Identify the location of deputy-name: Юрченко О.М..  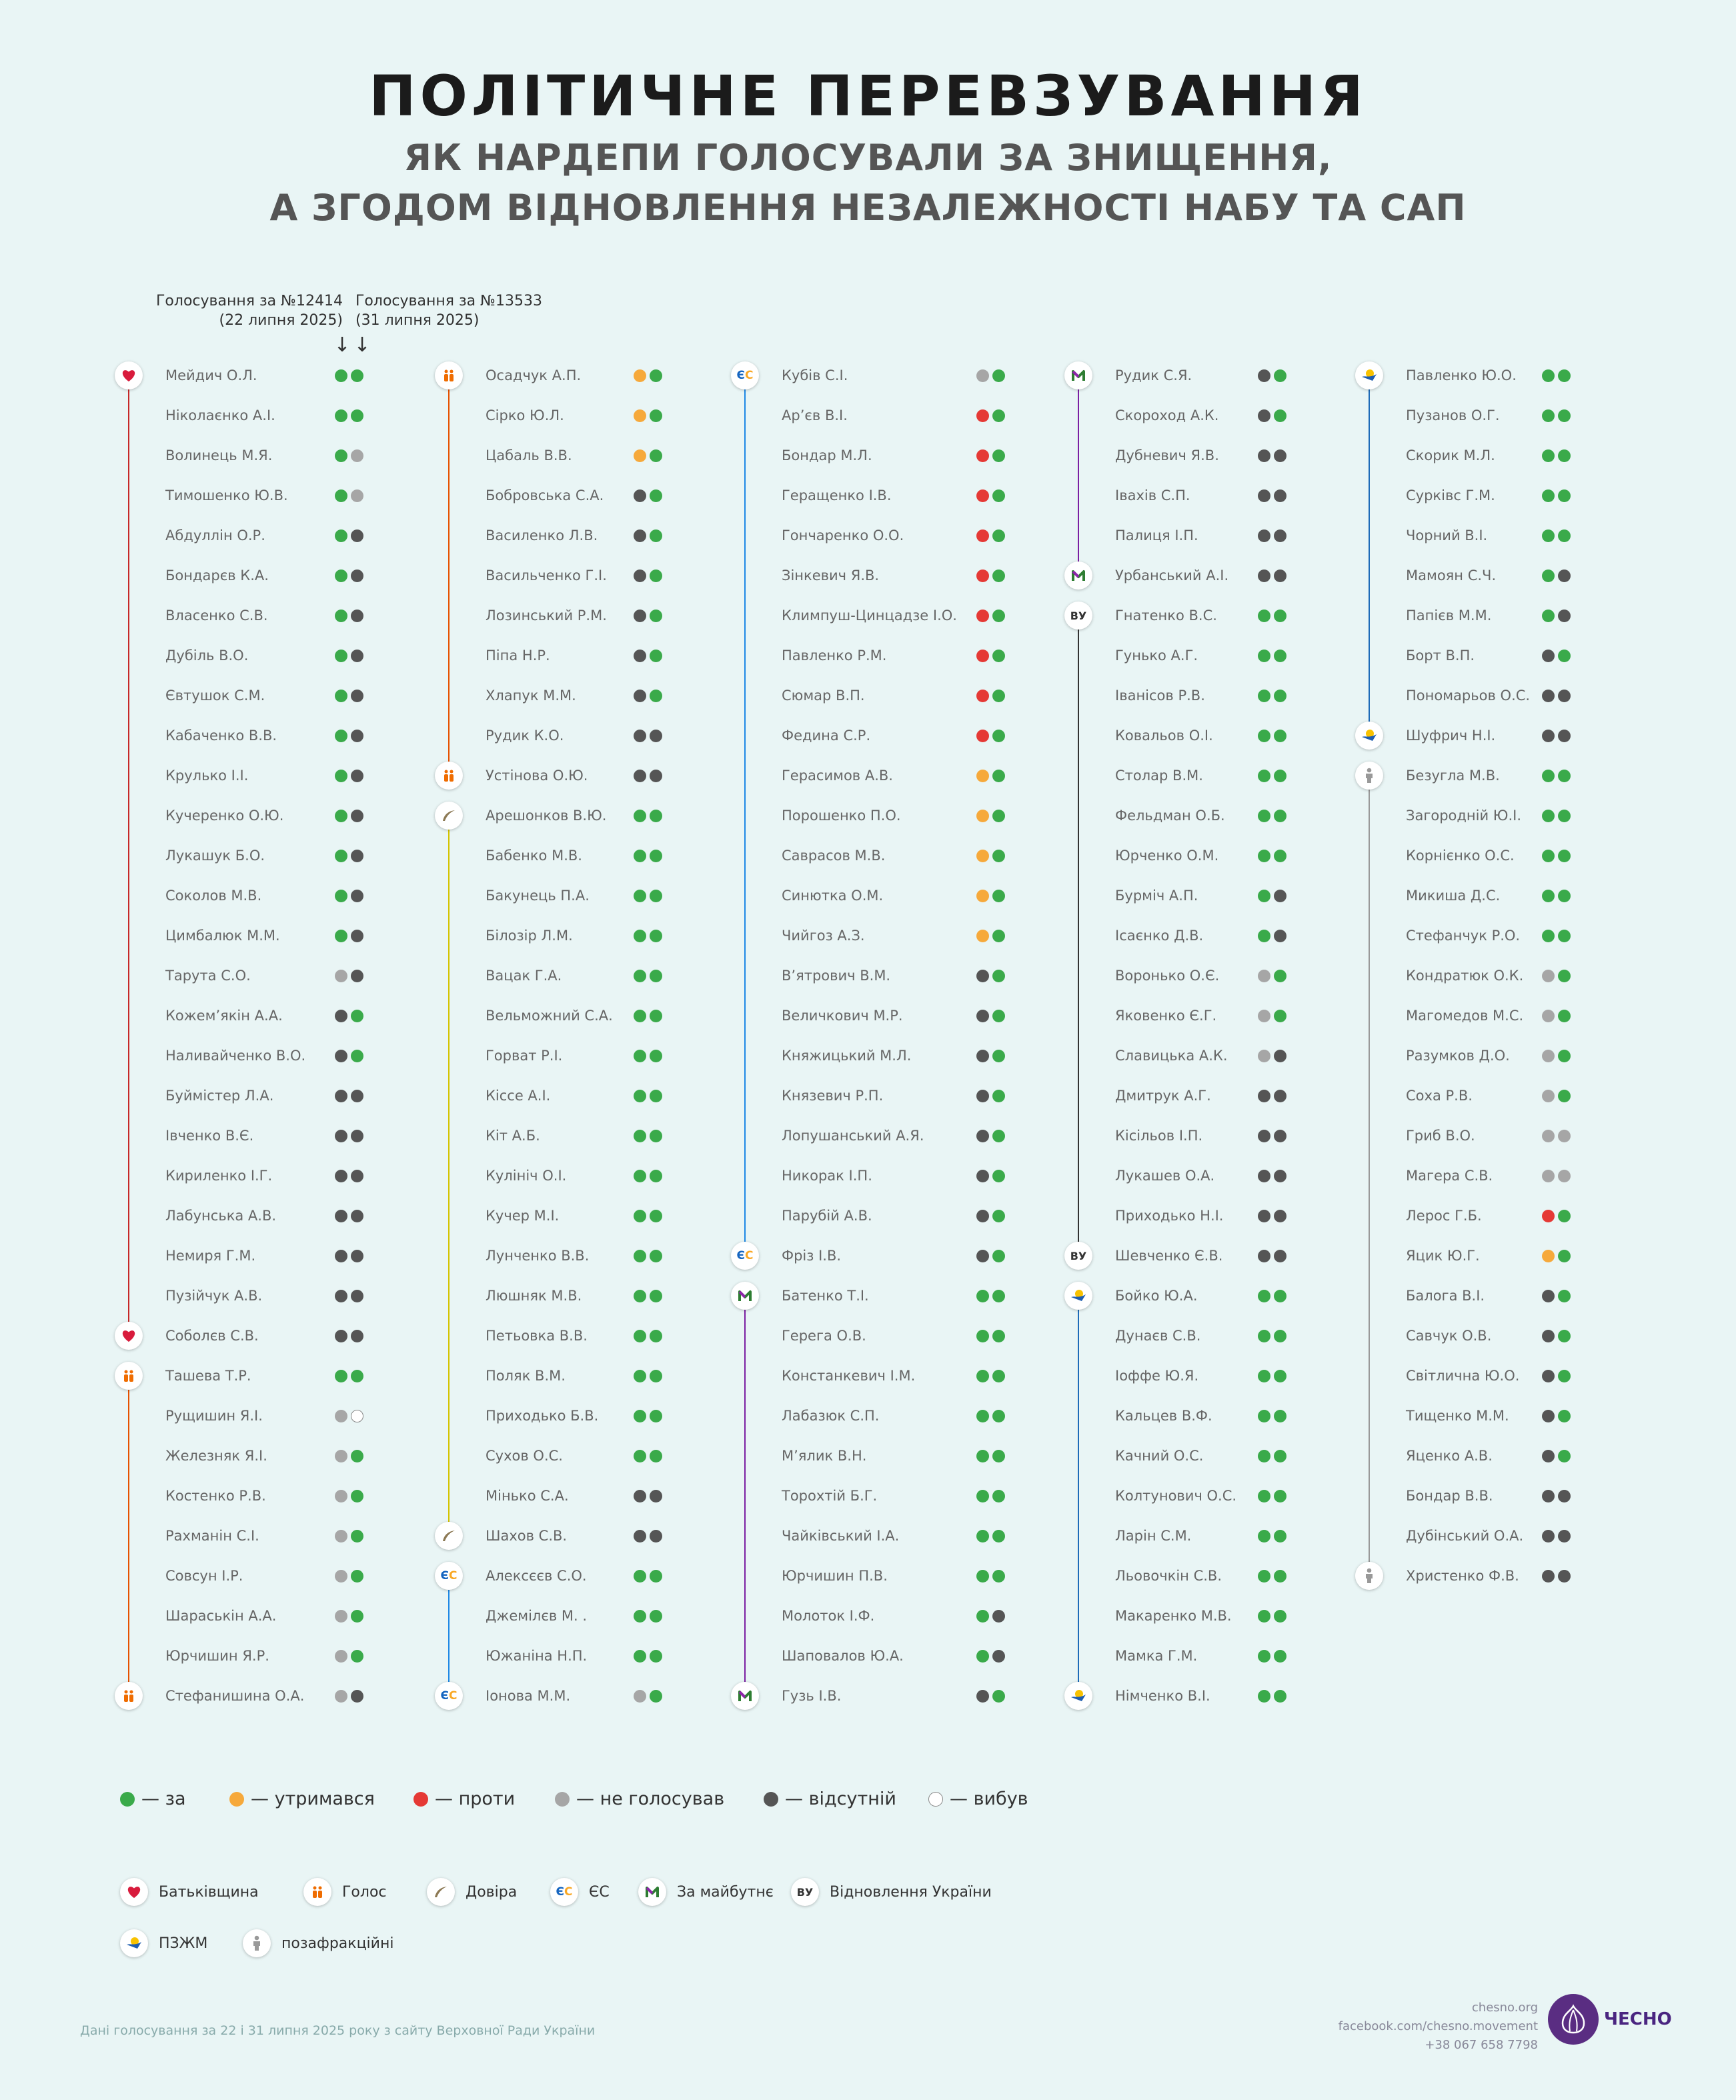
(1167, 856).